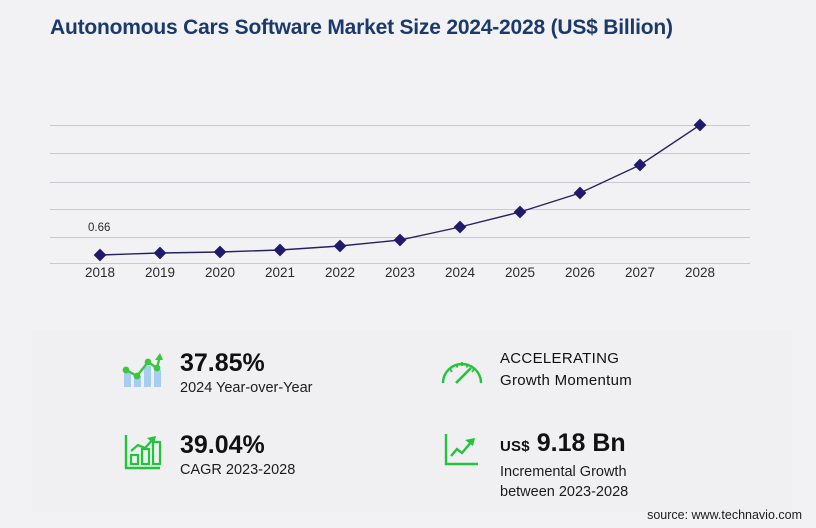 The width and height of the screenshot is (816, 528). I want to click on kpi-value-cagr: 39.04%, so click(222, 445).